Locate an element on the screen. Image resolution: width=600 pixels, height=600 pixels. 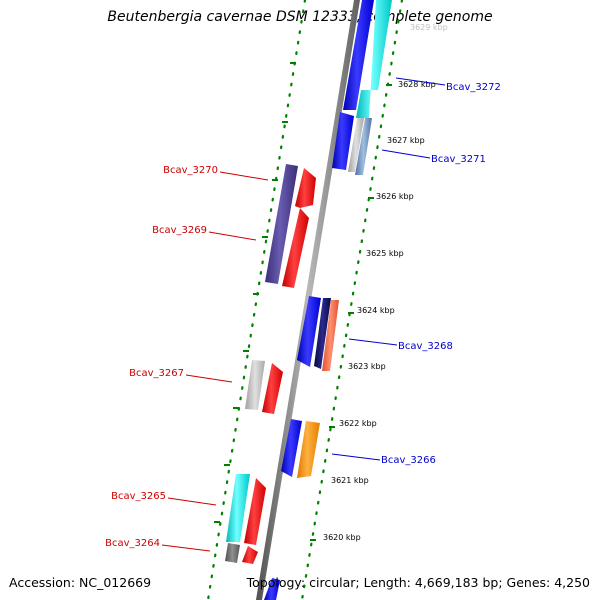
gene-label-bcav-3266: Bcav_3266 is located at coordinates (408, 460).